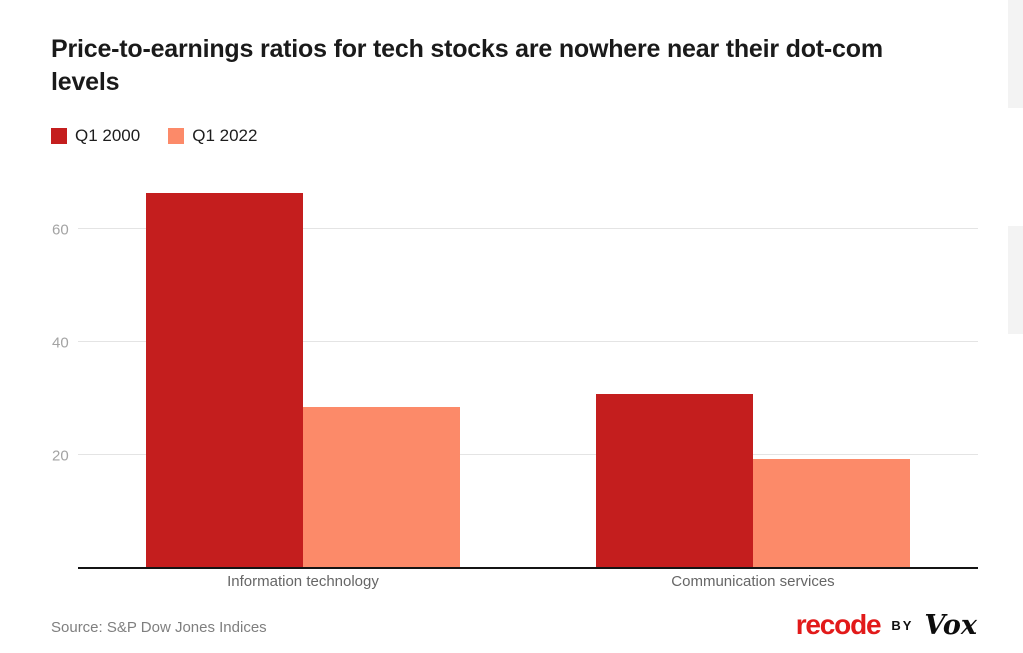 The width and height of the screenshot is (1023, 653). I want to click on legend-label-q1-2000: Q1 2000, so click(108, 135).